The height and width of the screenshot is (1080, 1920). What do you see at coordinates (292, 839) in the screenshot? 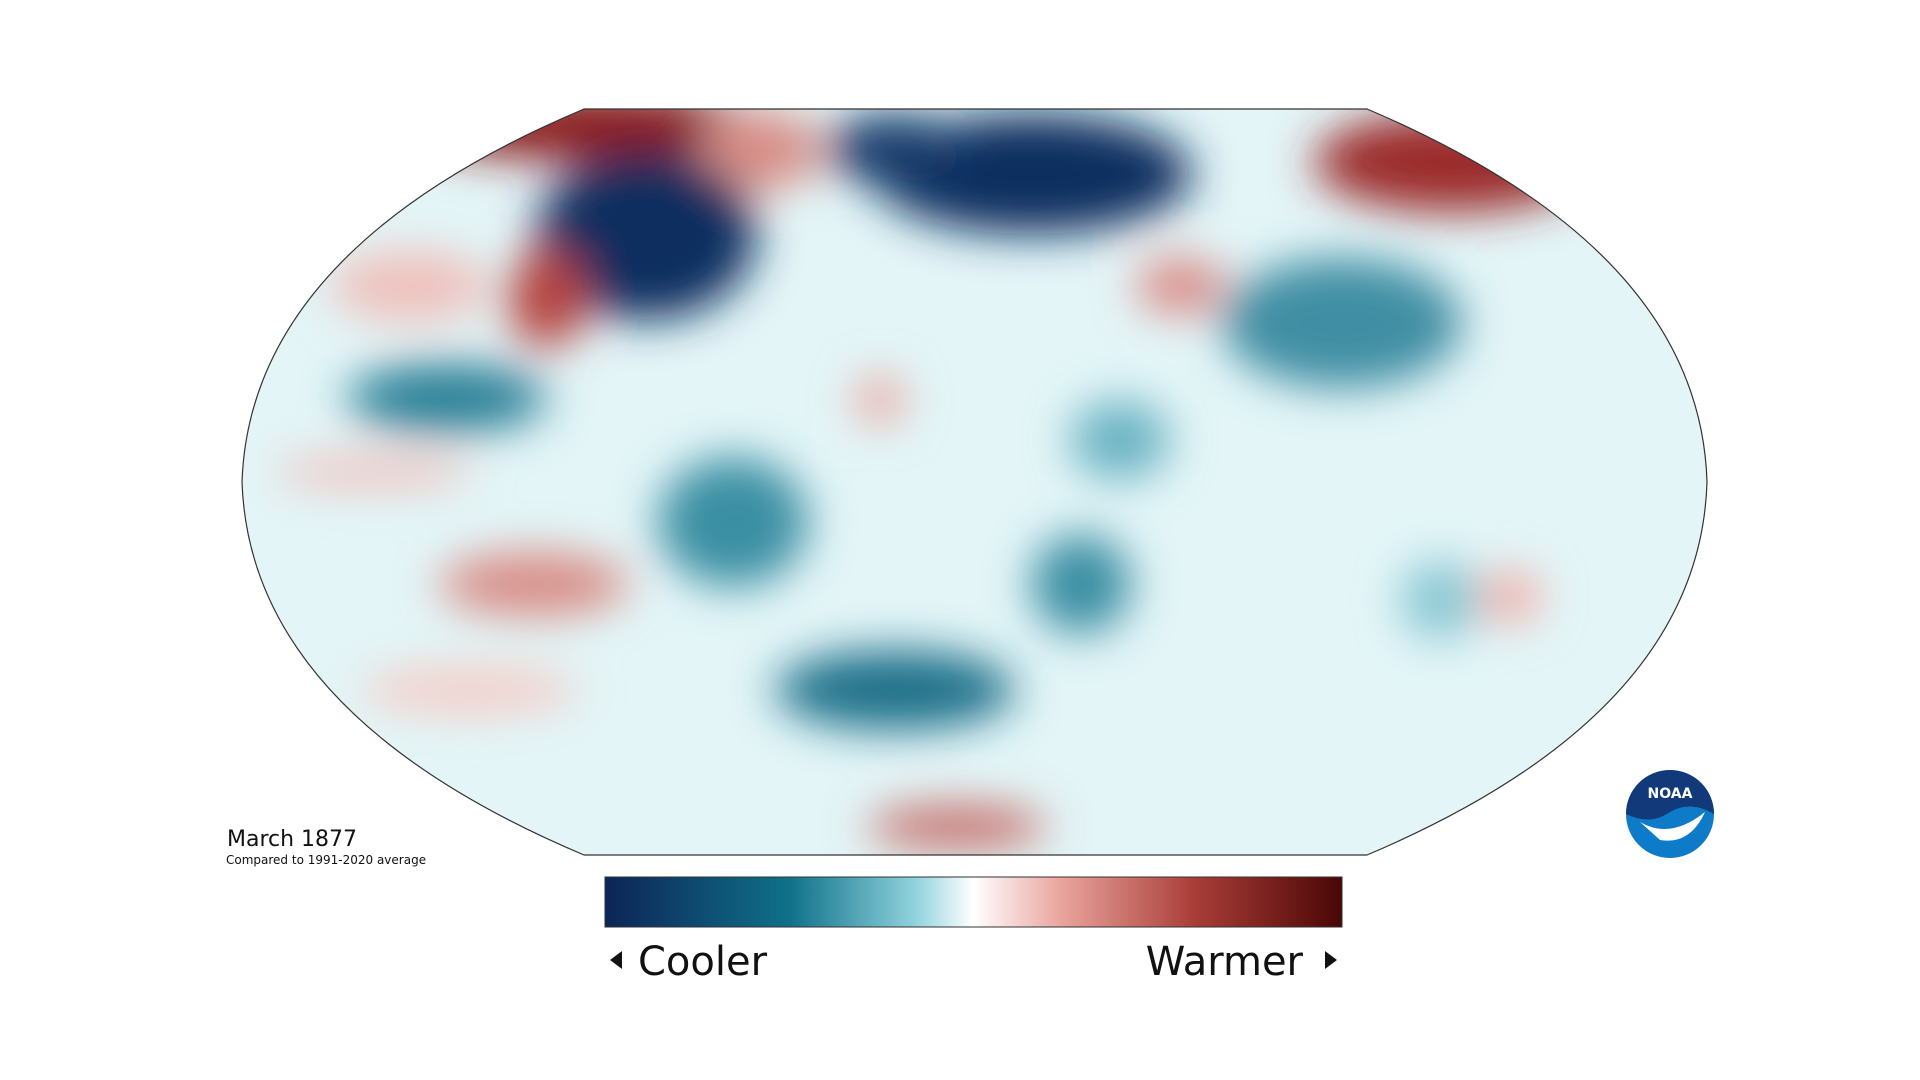
I see `map-title: March 1877` at bounding box center [292, 839].